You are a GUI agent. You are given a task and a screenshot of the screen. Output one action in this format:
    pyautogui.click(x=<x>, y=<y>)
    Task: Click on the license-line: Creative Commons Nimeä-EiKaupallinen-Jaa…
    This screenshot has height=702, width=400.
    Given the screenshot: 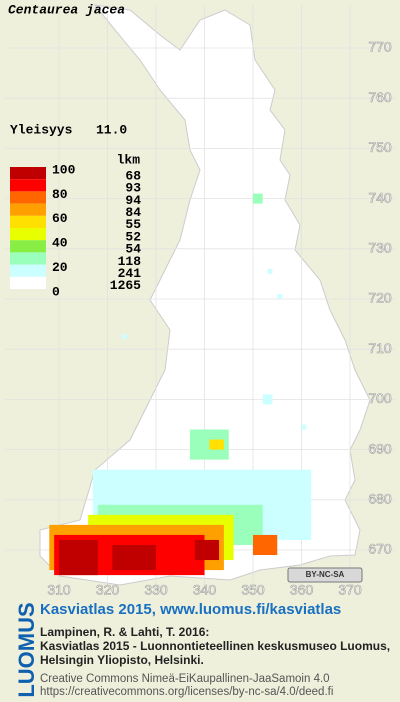 What is the action you would take?
    pyautogui.click(x=185, y=679)
    